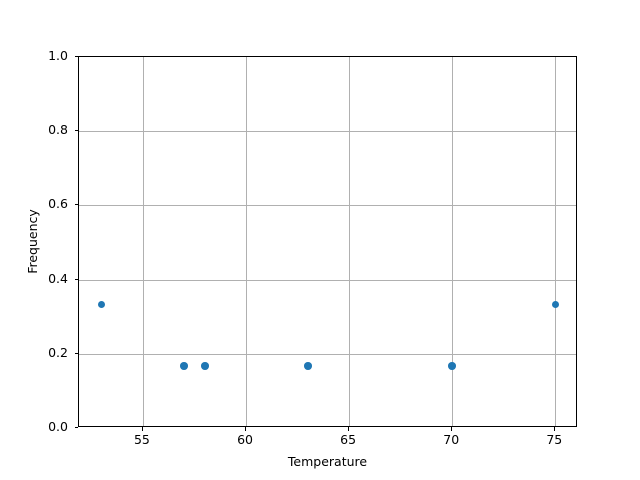  What do you see at coordinates (32, 241) in the screenshot?
I see `y-axis-label: Frequency` at bounding box center [32, 241].